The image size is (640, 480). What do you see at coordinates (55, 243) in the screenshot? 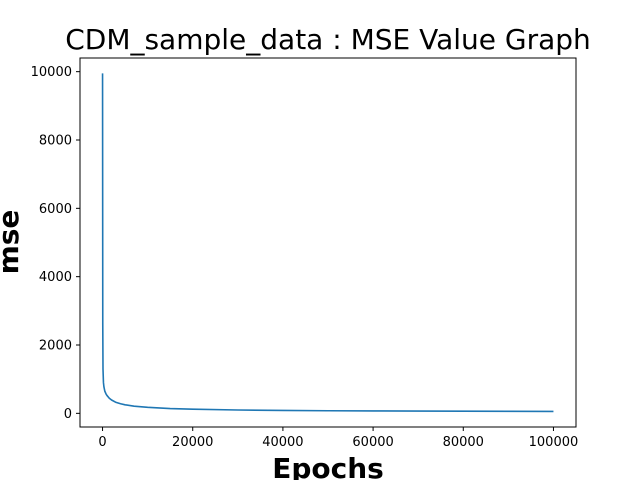
I see `y-axis: 0 2000 4000 6000 8000 10000` at bounding box center [55, 243].